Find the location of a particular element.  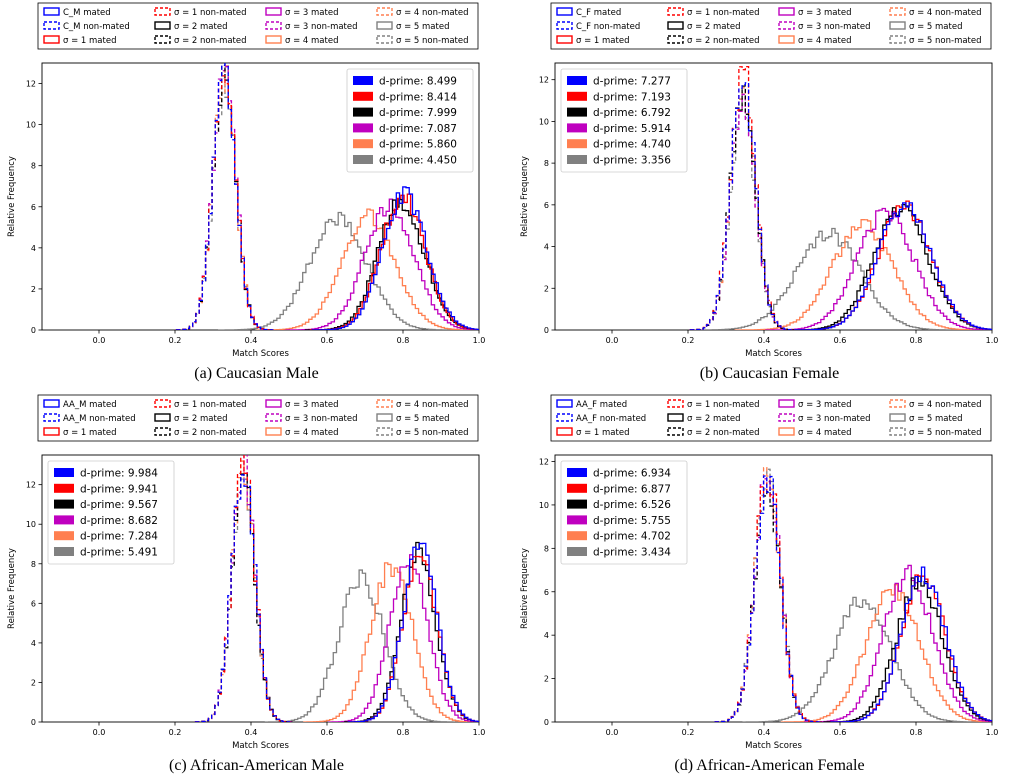

legend-label: σ = 4 non-mated is located at coordinates (945, 405).